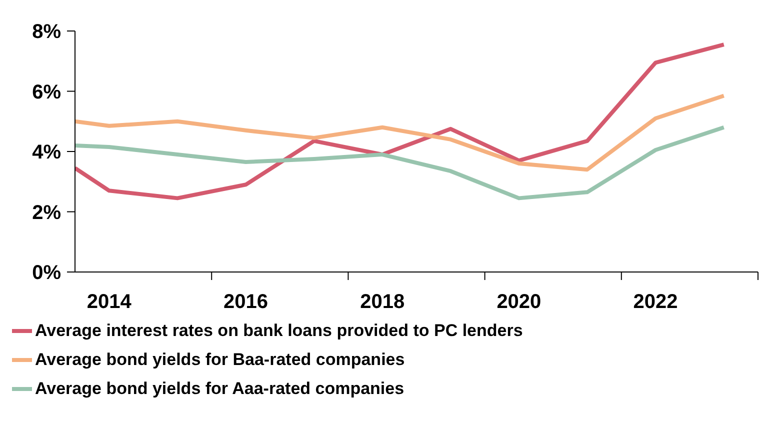 The image size is (768, 424). What do you see at coordinates (519, 302) in the screenshot?
I see `x-tick-label: 2020` at bounding box center [519, 302].